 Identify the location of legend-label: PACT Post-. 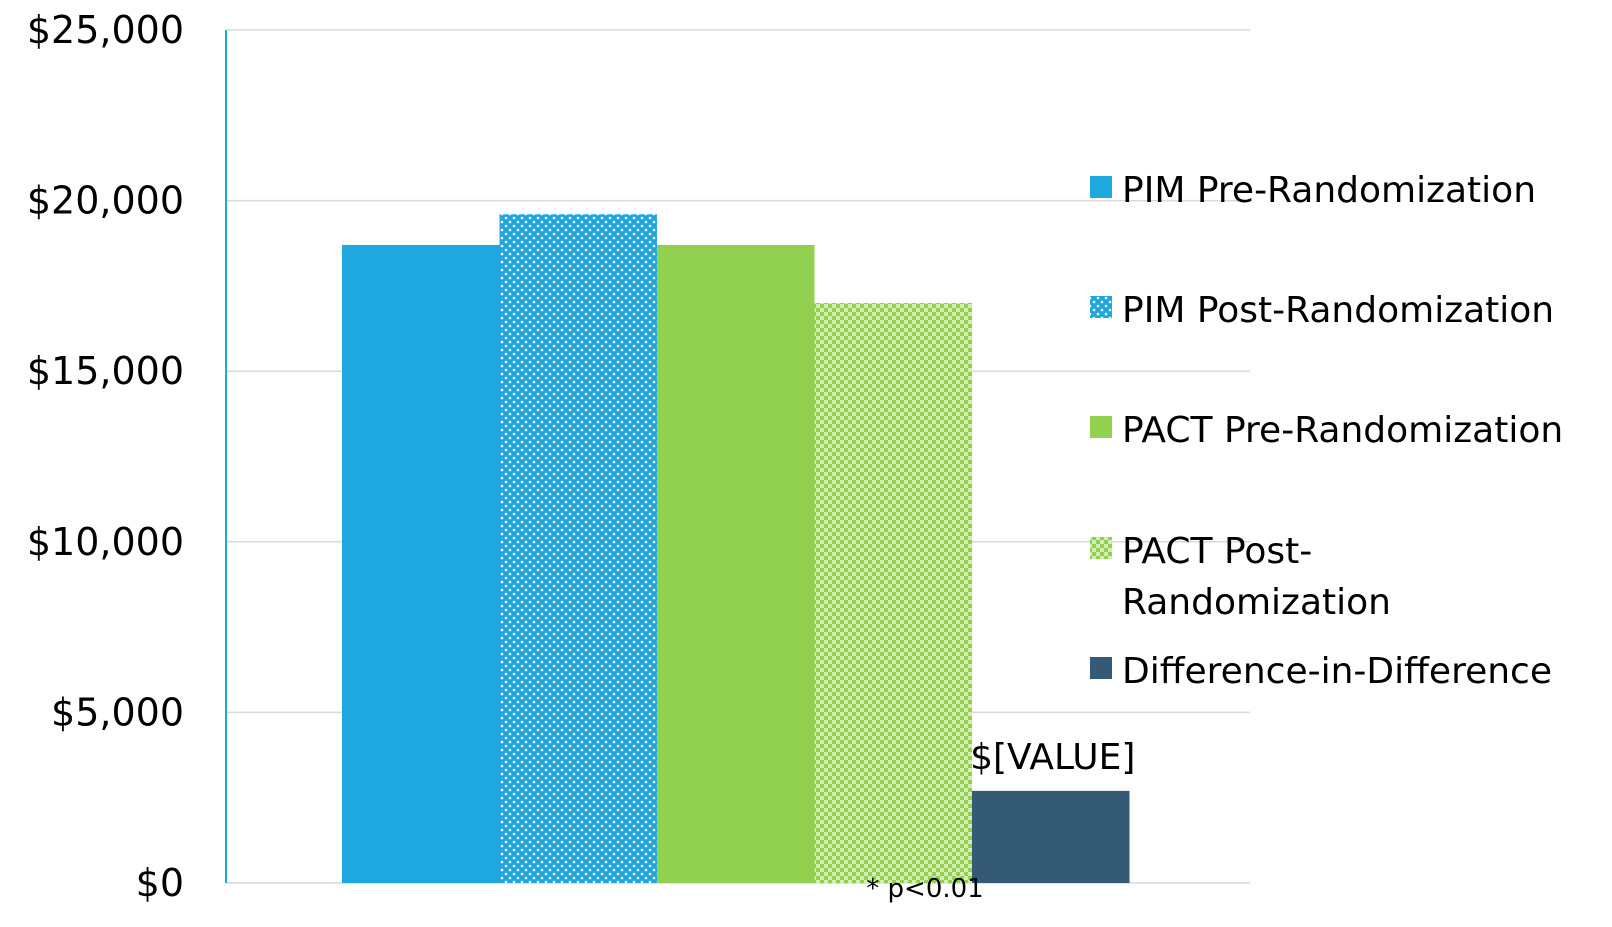
(1217, 551).